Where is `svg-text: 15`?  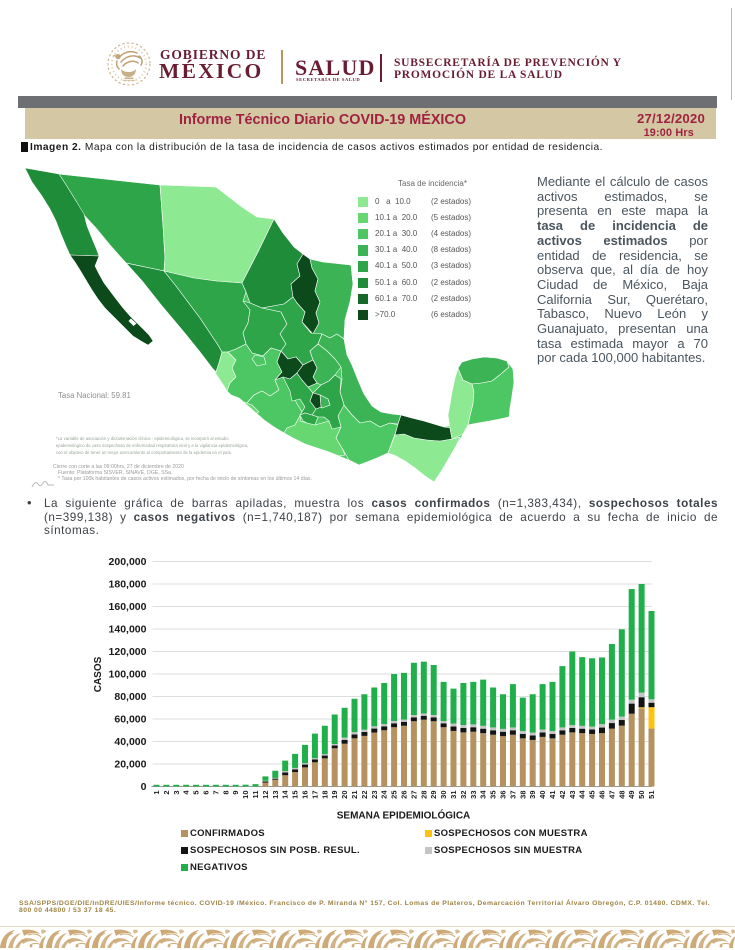
svg-text: 15 is located at coordinates (295, 795).